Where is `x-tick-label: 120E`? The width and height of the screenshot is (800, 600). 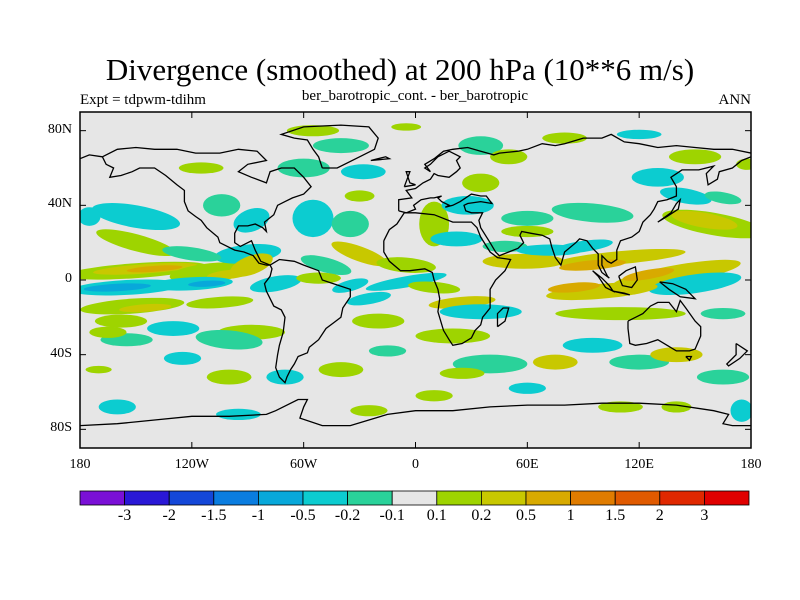 x-tick-label: 120E is located at coordinates (639, 464).